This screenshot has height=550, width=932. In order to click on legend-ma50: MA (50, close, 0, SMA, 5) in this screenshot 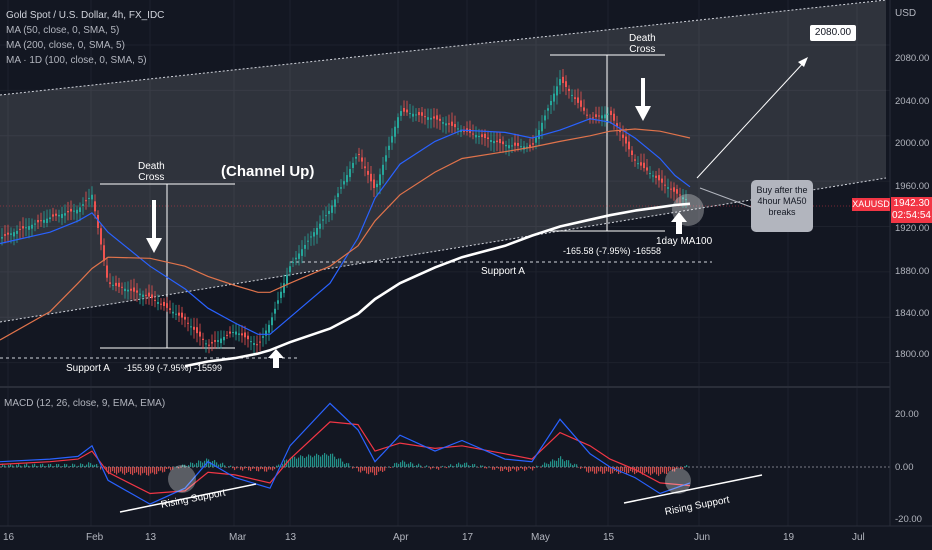, I will do `click(63, 30)`.